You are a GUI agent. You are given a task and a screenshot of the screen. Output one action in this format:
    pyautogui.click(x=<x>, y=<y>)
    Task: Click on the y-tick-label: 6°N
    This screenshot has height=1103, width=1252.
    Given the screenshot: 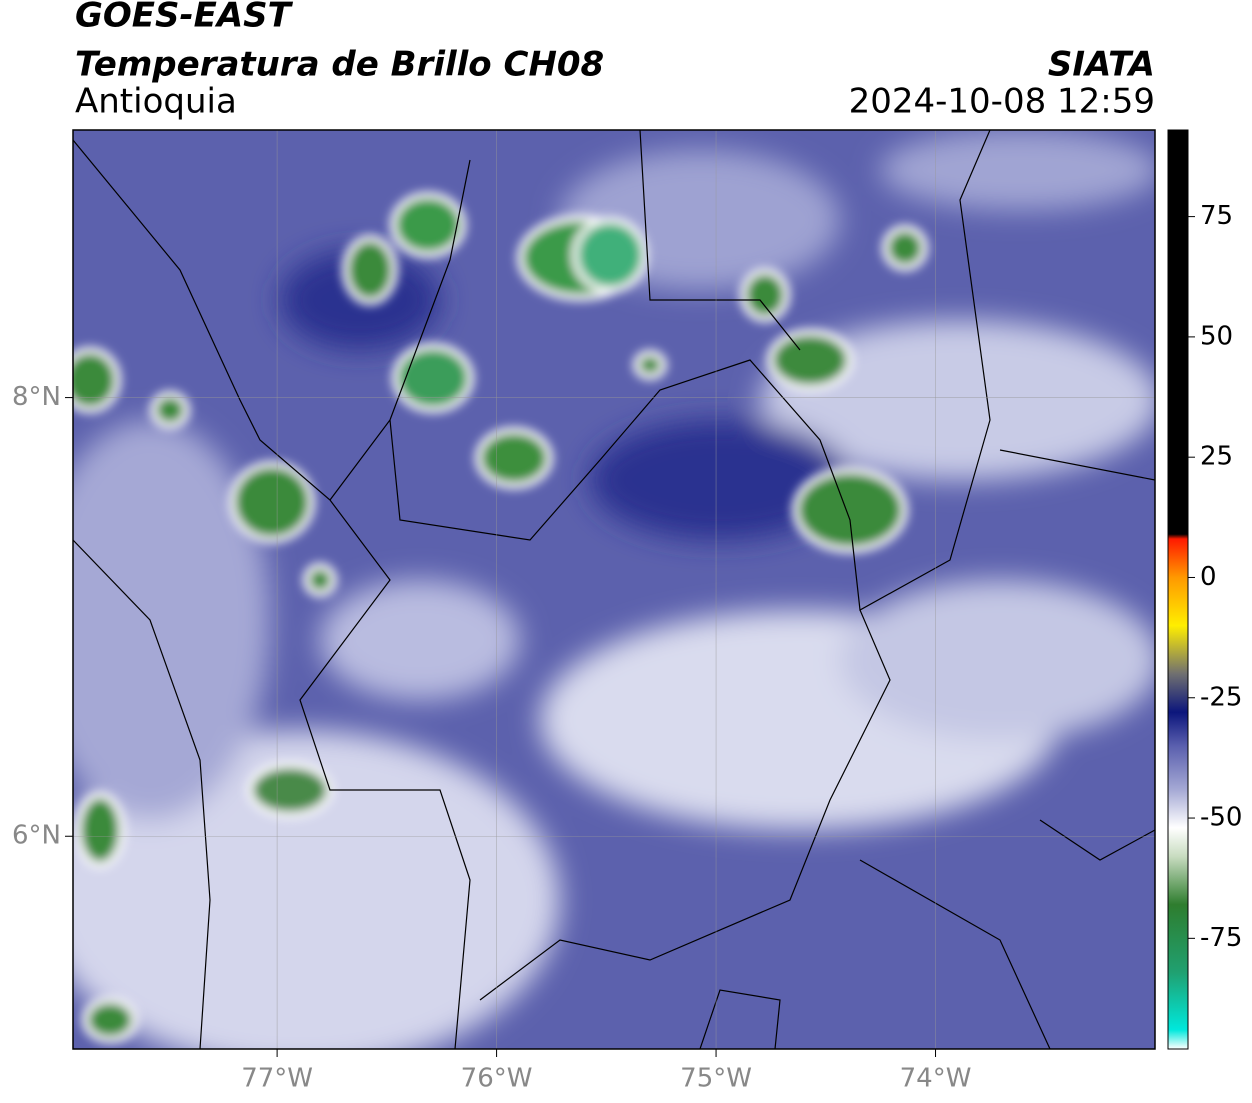 What is the action you would take?
    pyautogui.click(x=36, y=836)
    